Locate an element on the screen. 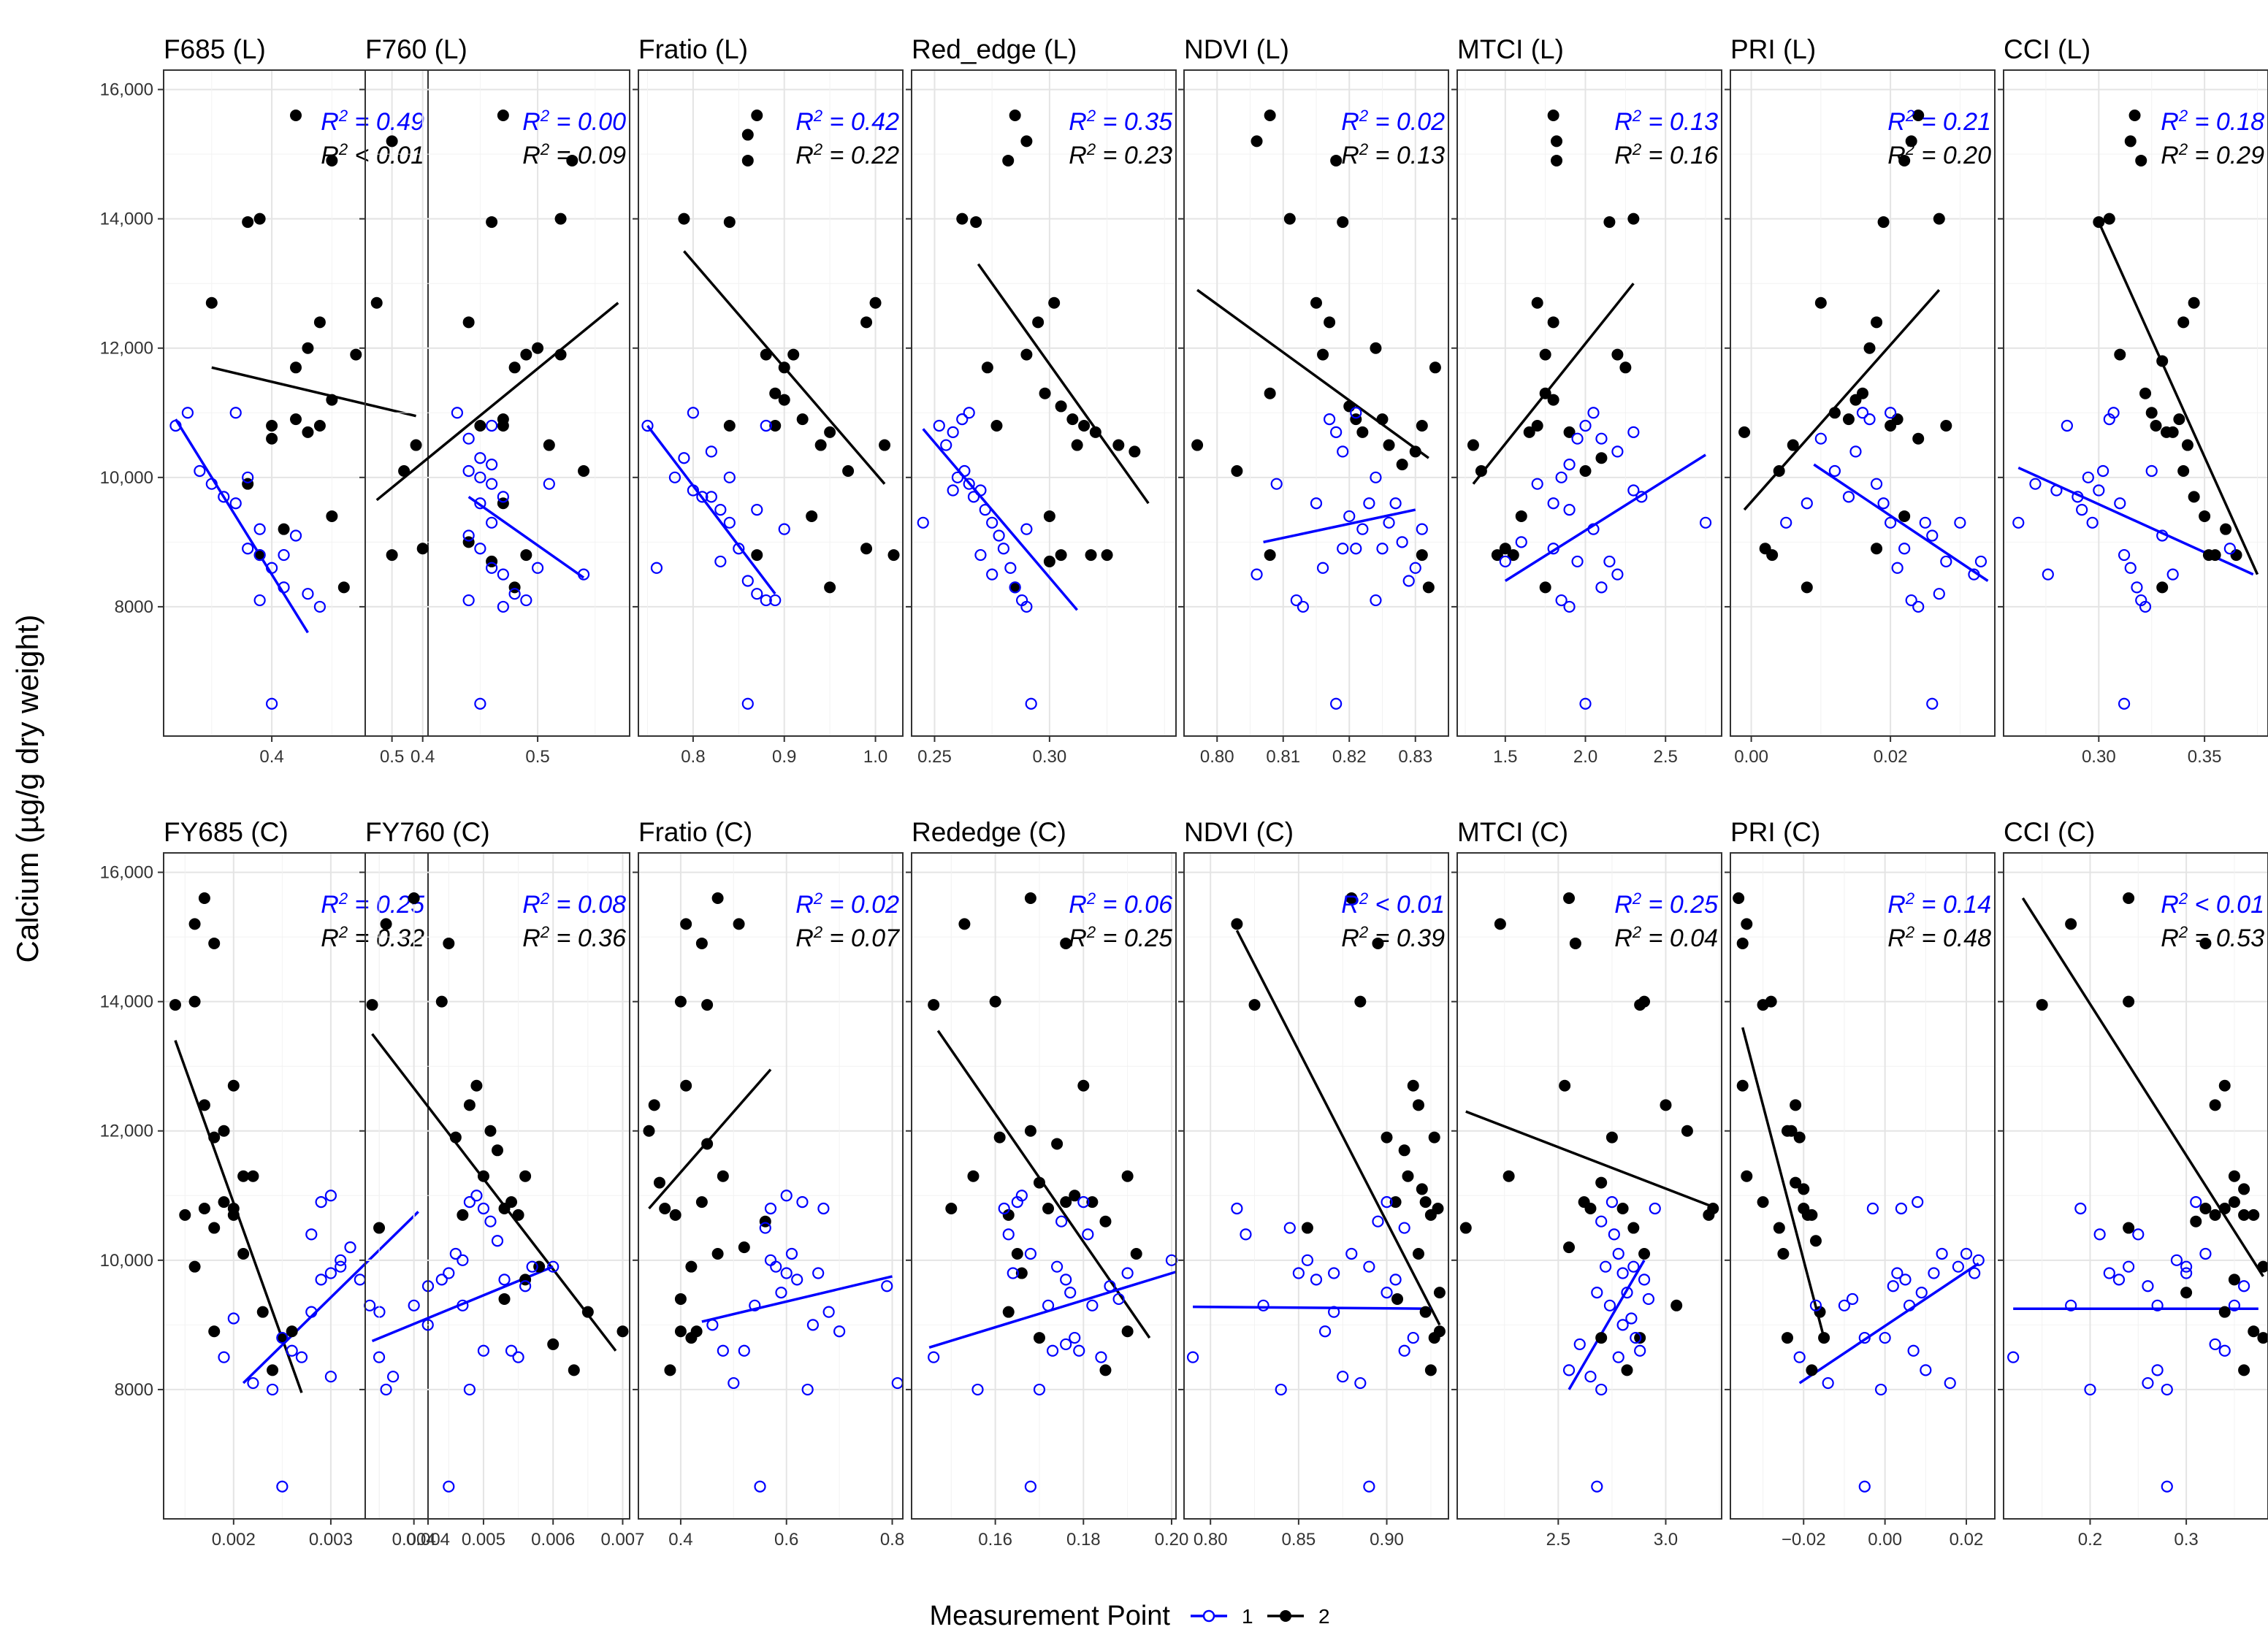 This screenshot has width=2268, height=1643. legend-item-2: 2 is located at coordinates (1298, 1616).